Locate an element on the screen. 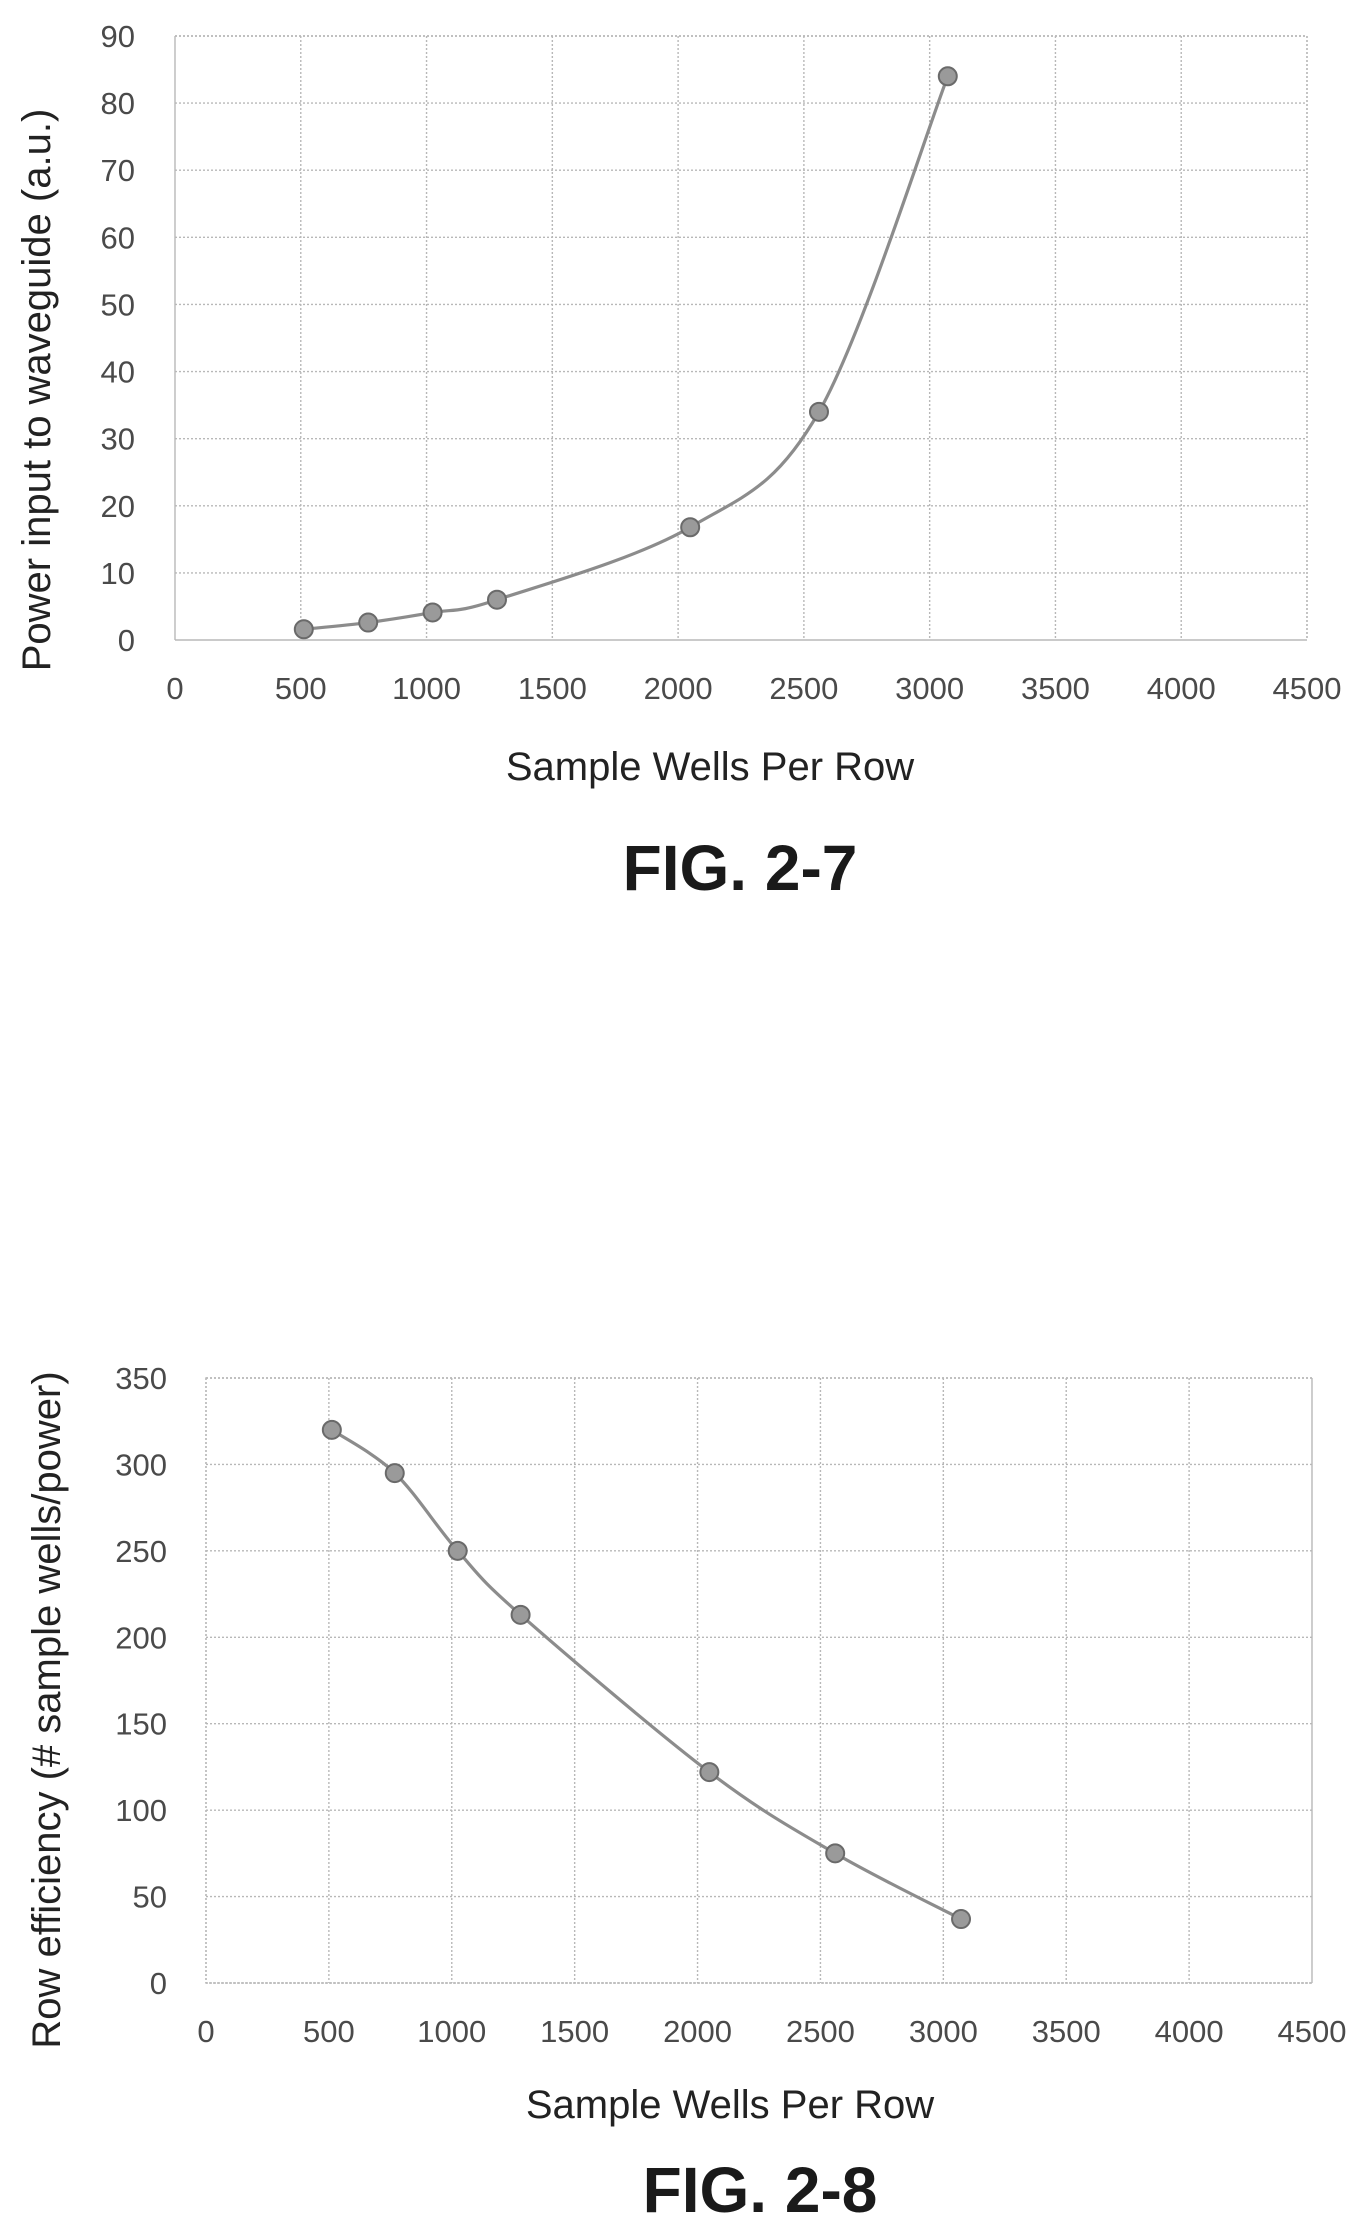 The height and width of the screenshot is (2231, 1370). y-tick-label: 150 is located at coordinates (141, 1724).